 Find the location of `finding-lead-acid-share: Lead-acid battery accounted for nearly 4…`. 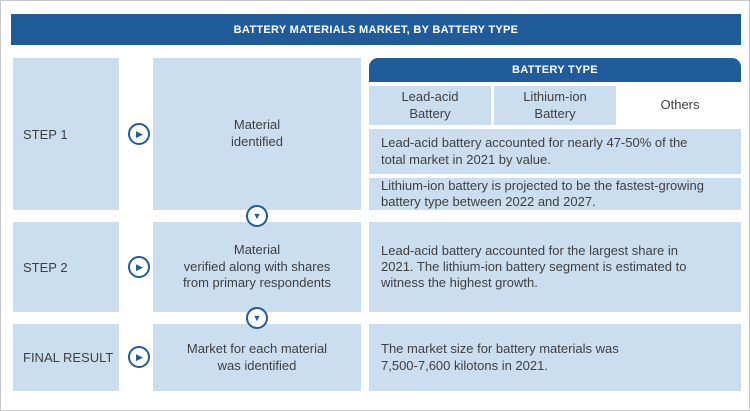

finding-lead-acid-share: Lead-acid battery accounted for nearly 4… is located at coordinates (555, 151).